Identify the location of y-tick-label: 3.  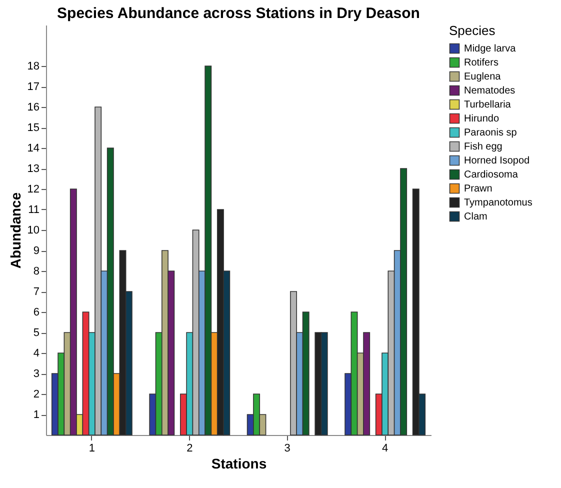
(36, 374).